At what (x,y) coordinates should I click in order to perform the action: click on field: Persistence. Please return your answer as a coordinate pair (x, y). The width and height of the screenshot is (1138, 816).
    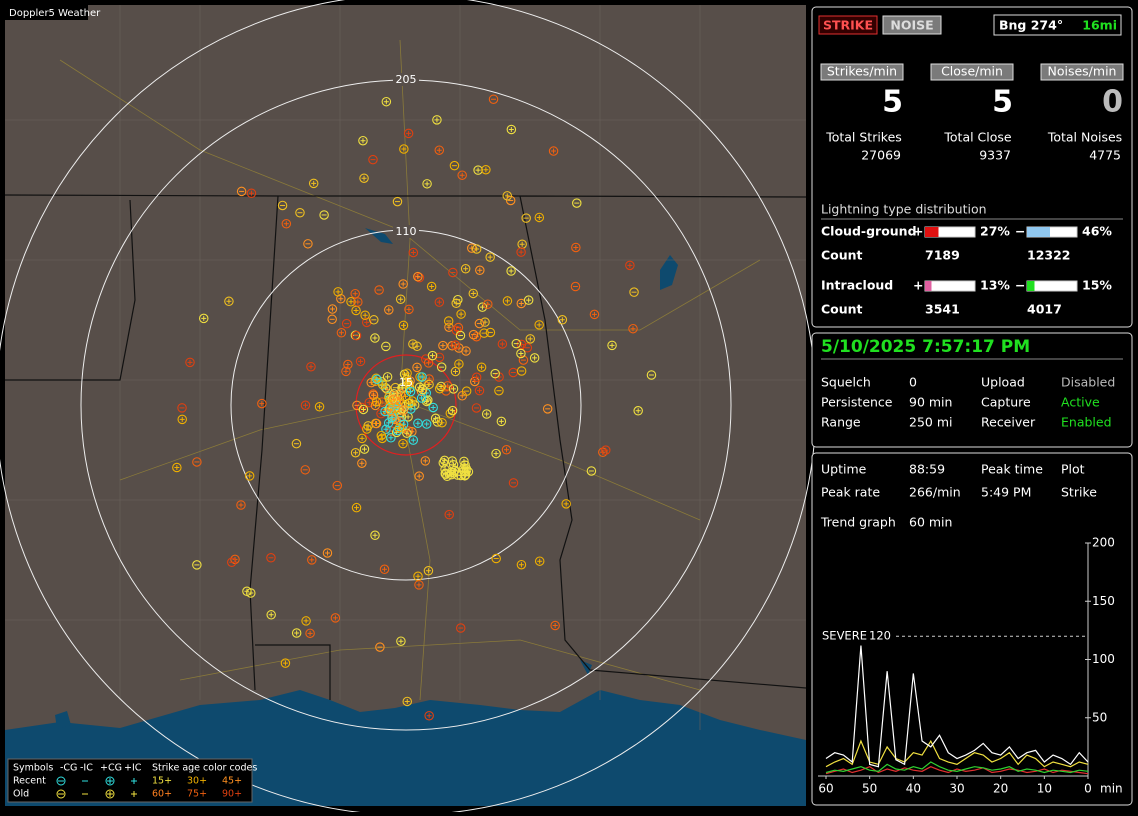
    Looking at the image, I should click on (857, 402).